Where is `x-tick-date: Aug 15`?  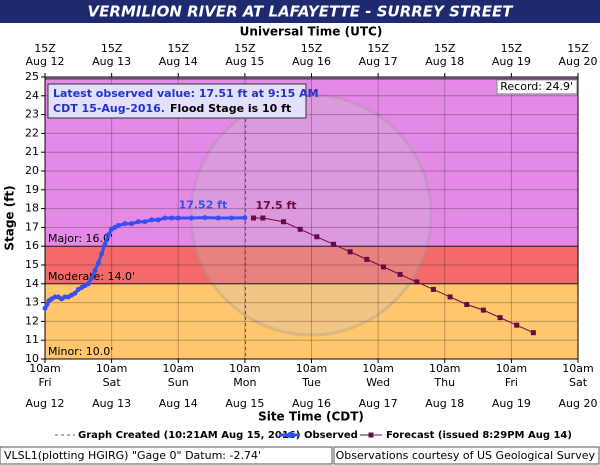
x-tick-date: Aug 15 is located at coordinates (244, 403).